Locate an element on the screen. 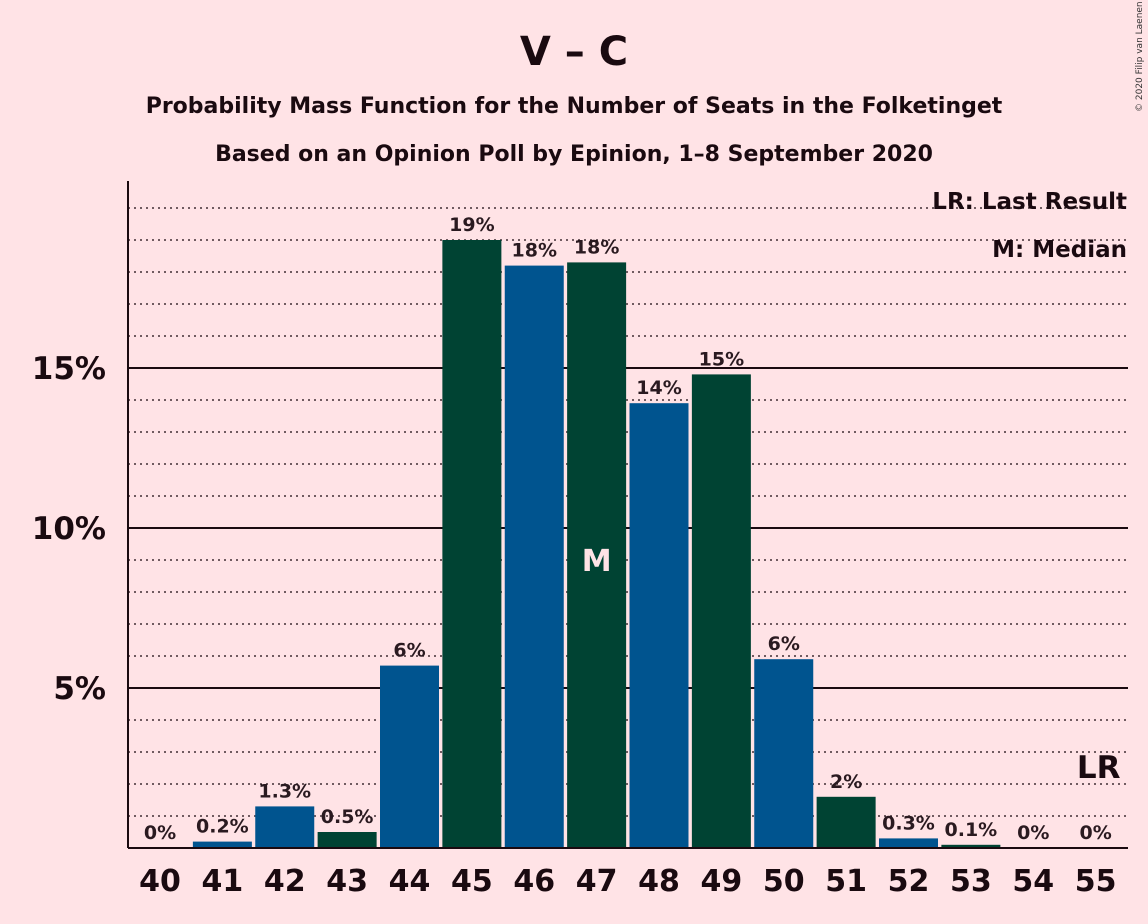 The image size is (1148, 924). data-label: 15% is located at coordinates (721, 359).